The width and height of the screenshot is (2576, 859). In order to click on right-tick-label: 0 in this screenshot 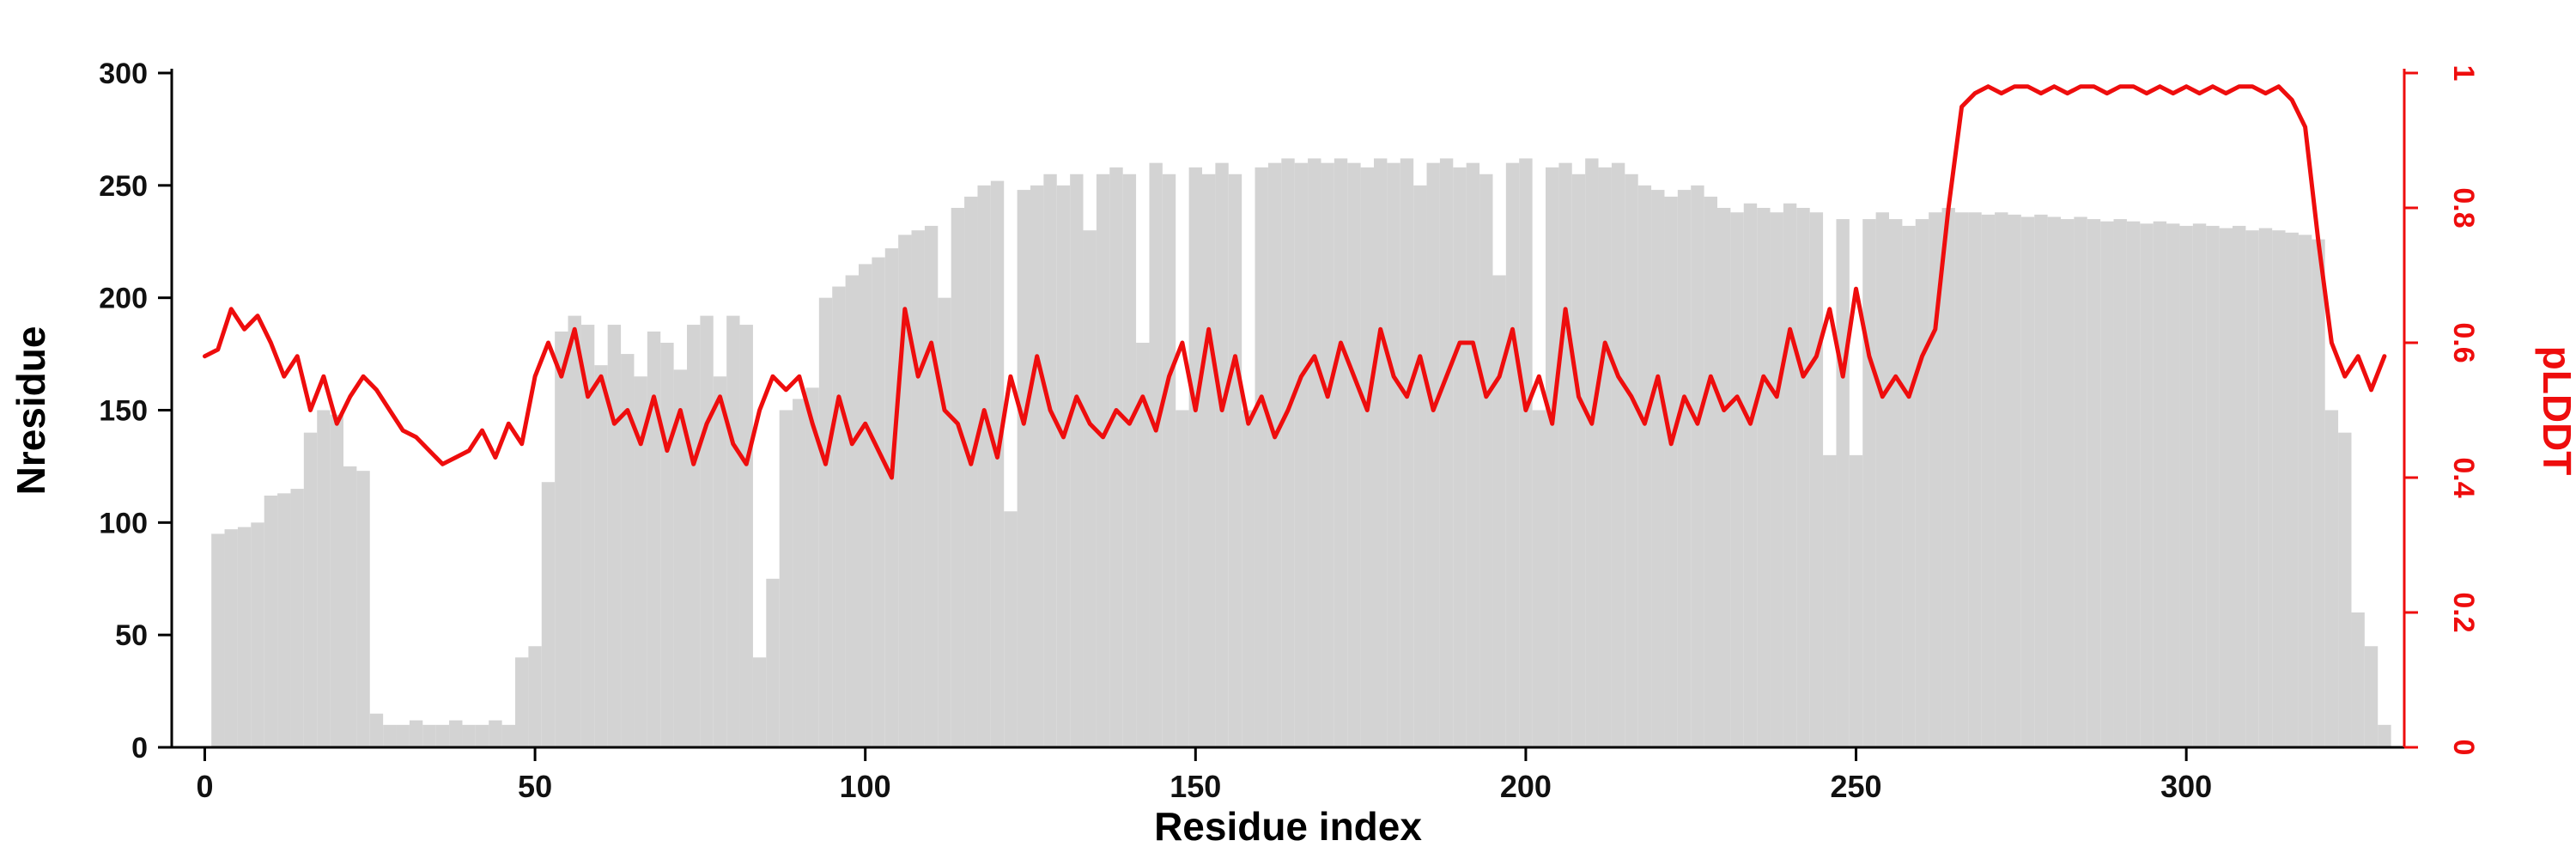, I will do `click(2463, 748)`.